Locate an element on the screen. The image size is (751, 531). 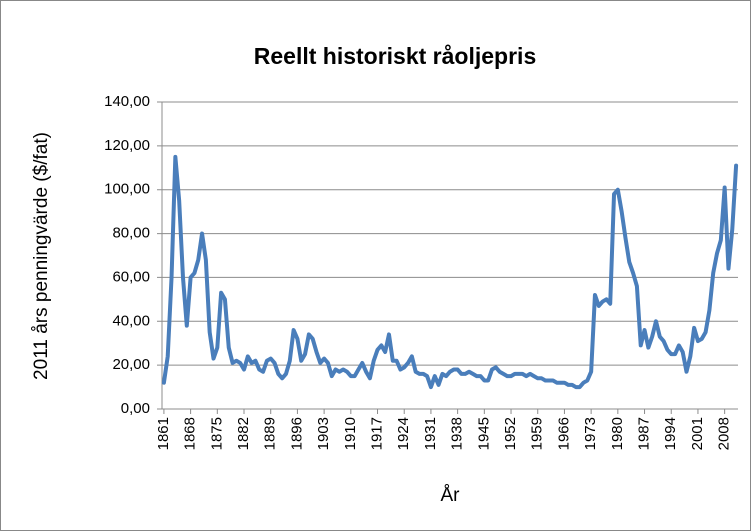
x-tick-label: 1924 is located at coordinates (403, 433).